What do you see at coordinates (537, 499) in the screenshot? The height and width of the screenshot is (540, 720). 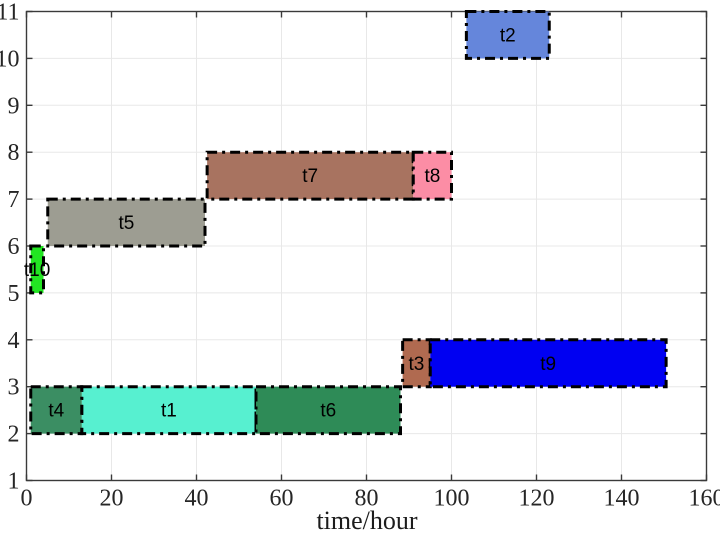 I see `x-tick-label: 120` at bounding box center [537, 499].